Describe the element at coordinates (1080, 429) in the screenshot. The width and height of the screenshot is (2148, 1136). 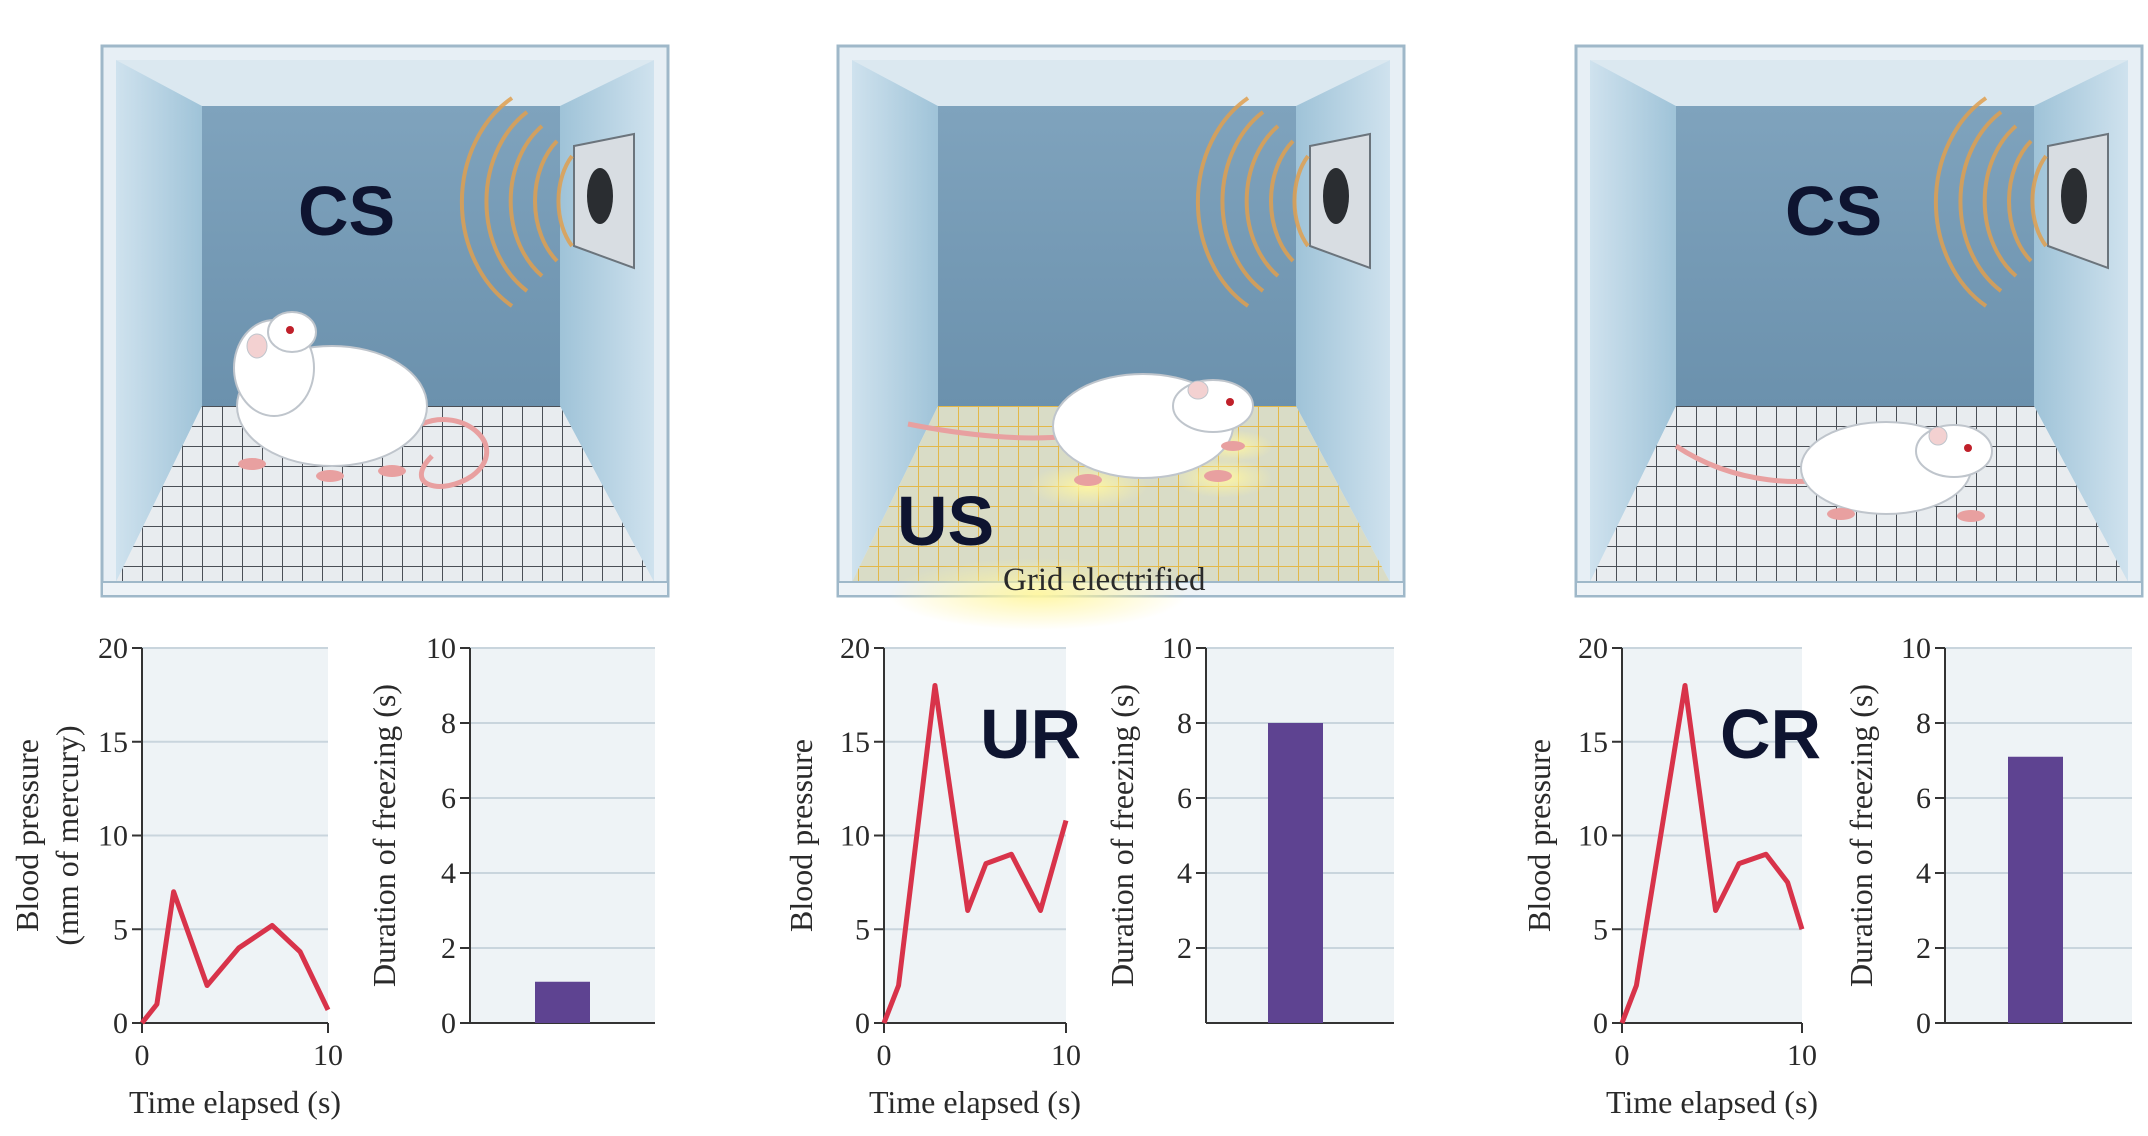
I see `rat-crouching-icon` at that location.